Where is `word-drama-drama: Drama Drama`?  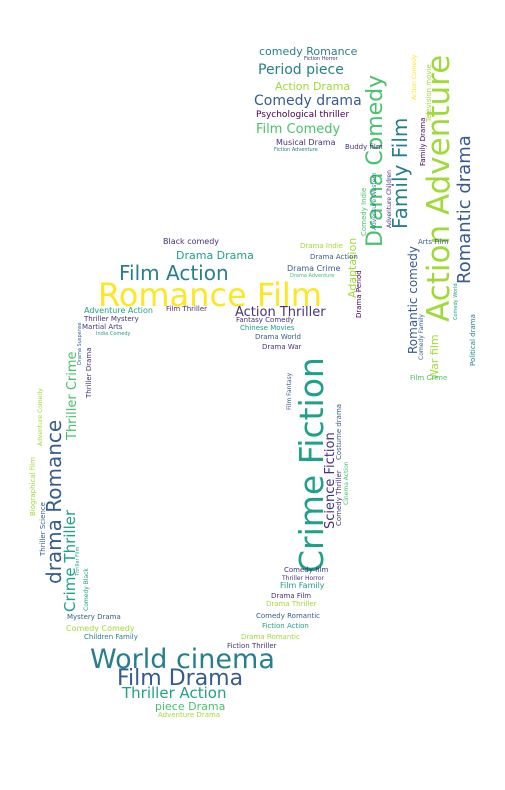
word-drama-drama: Drama Drama is located at coordinates (215, 255).